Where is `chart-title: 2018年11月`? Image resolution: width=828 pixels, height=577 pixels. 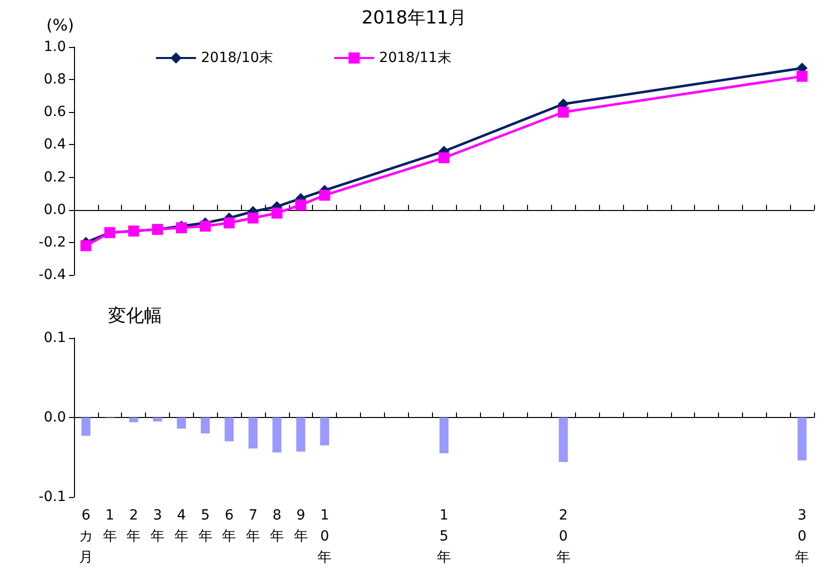
chart-title: 2018年11月 is located at coordinates (414, 18).